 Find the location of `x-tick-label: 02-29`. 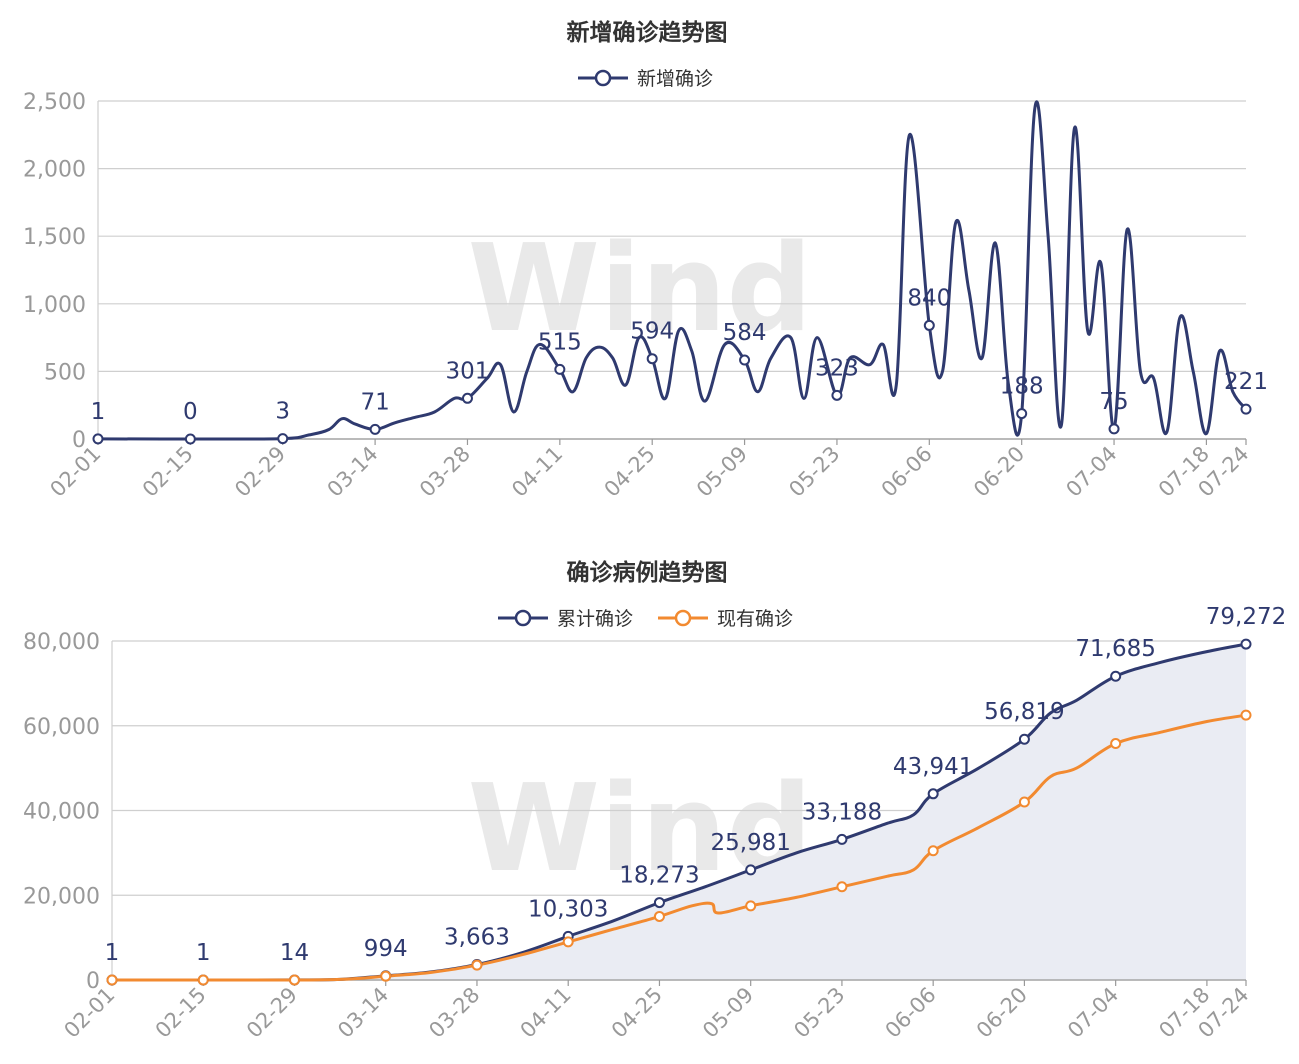

x-tick-label: 02-29 is located at coordinates (272, 1013).